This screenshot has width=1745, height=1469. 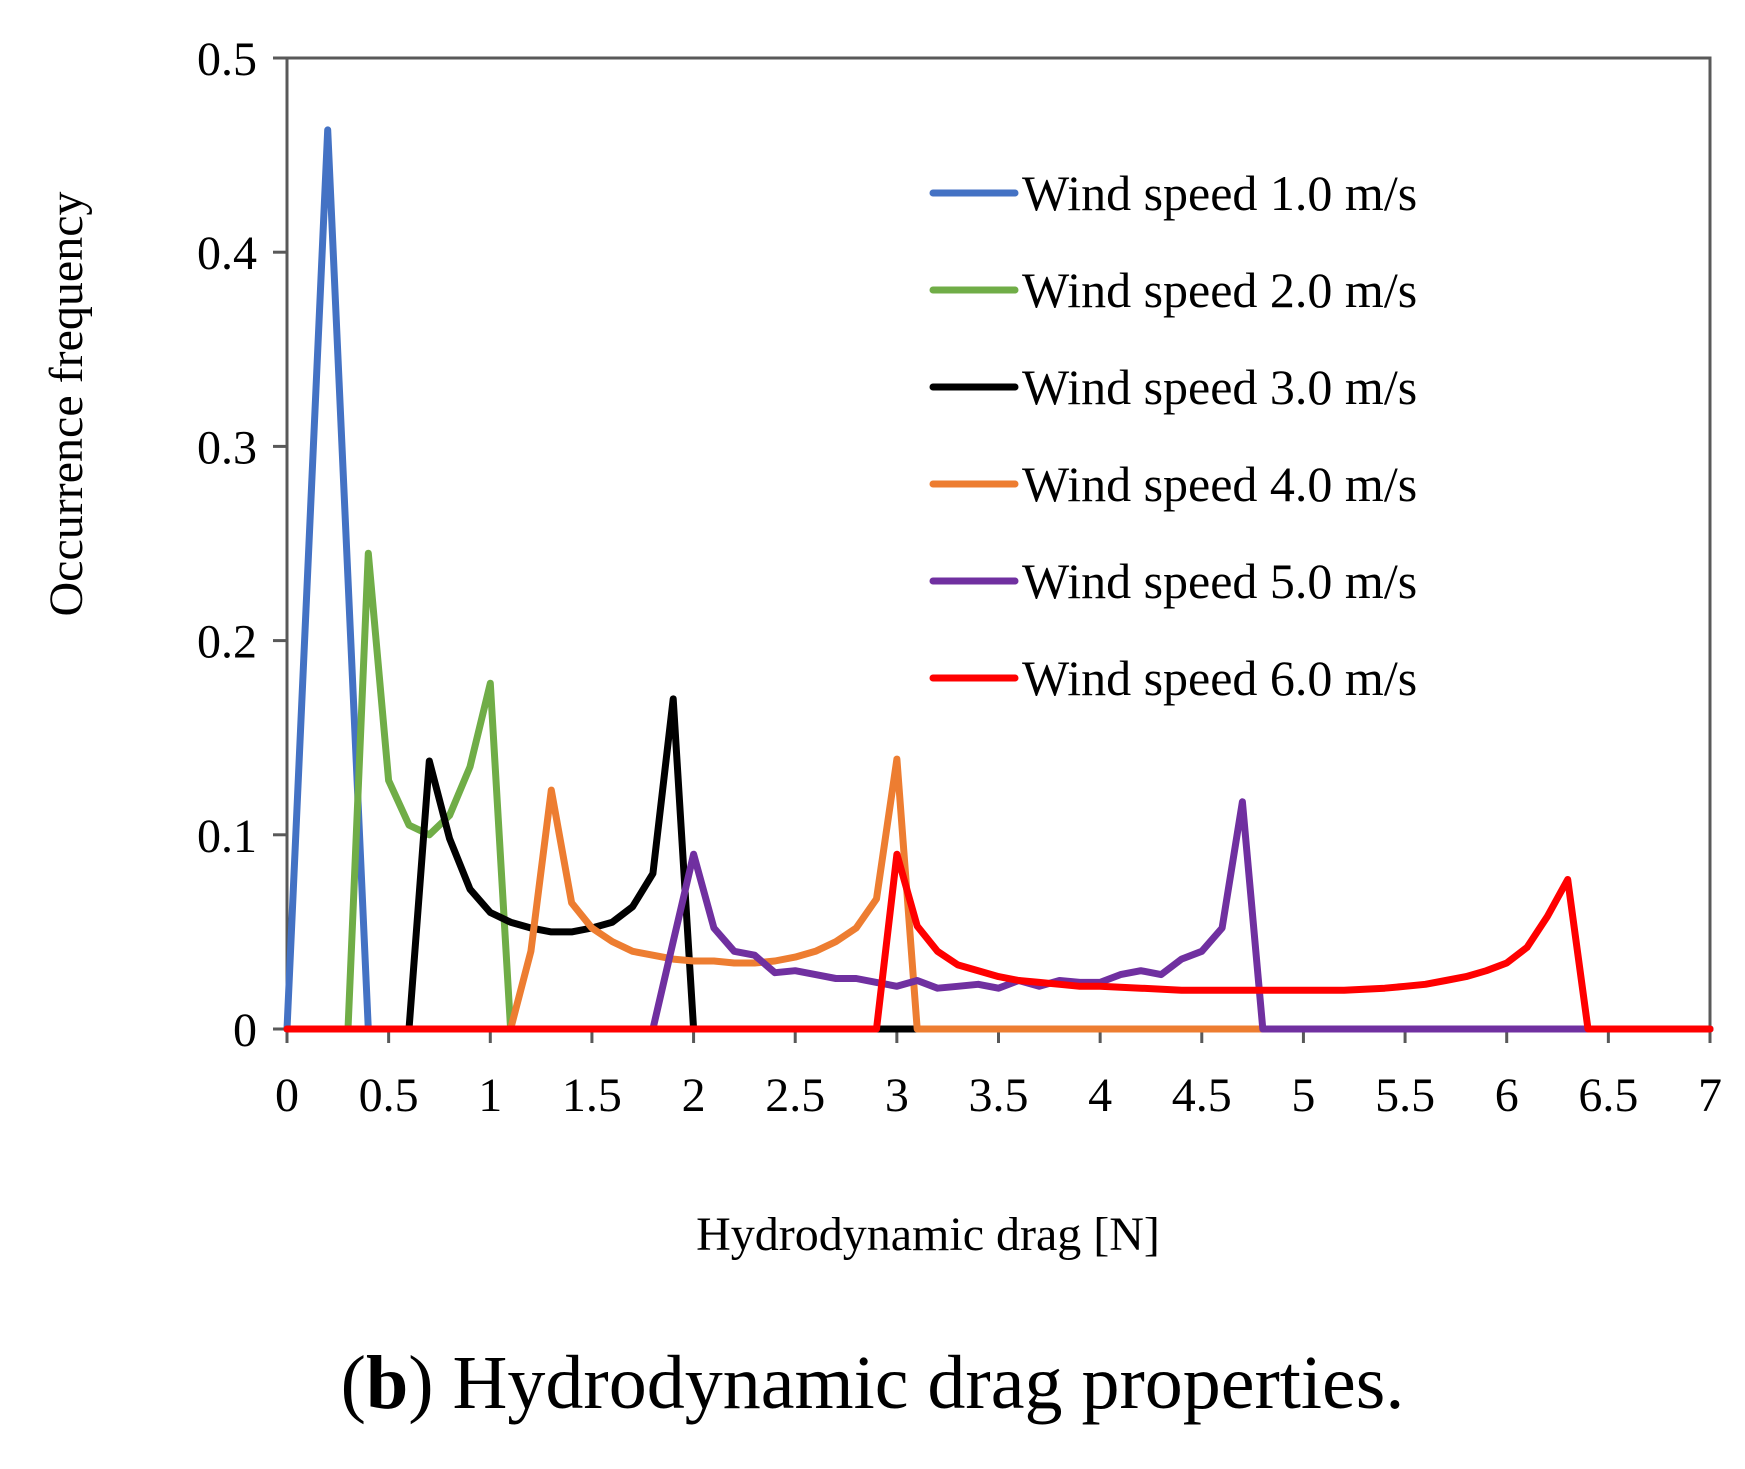 I want to click on x-tick-label: 5.5, so click(x=1405, y=1095).